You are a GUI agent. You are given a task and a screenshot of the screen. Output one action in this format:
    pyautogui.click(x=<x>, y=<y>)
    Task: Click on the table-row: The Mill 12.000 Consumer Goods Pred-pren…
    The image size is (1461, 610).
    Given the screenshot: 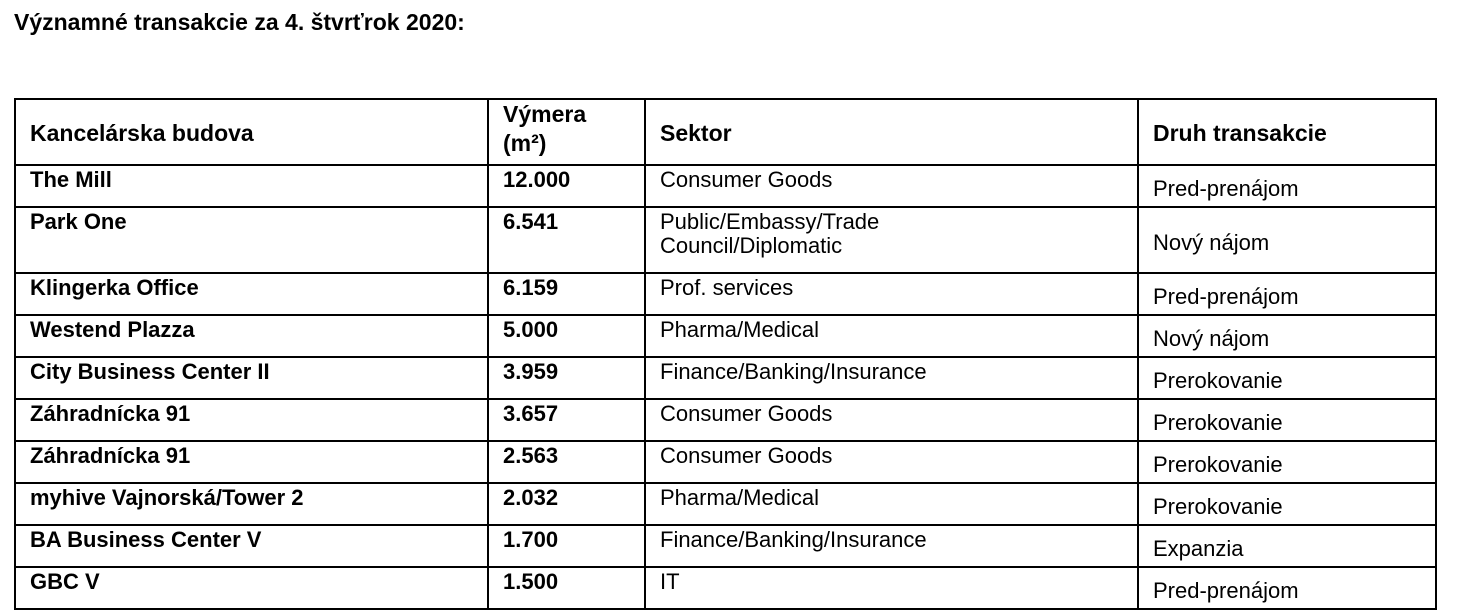 What is the action you would take?
    pyautogui.click(x=725, y=186)
    